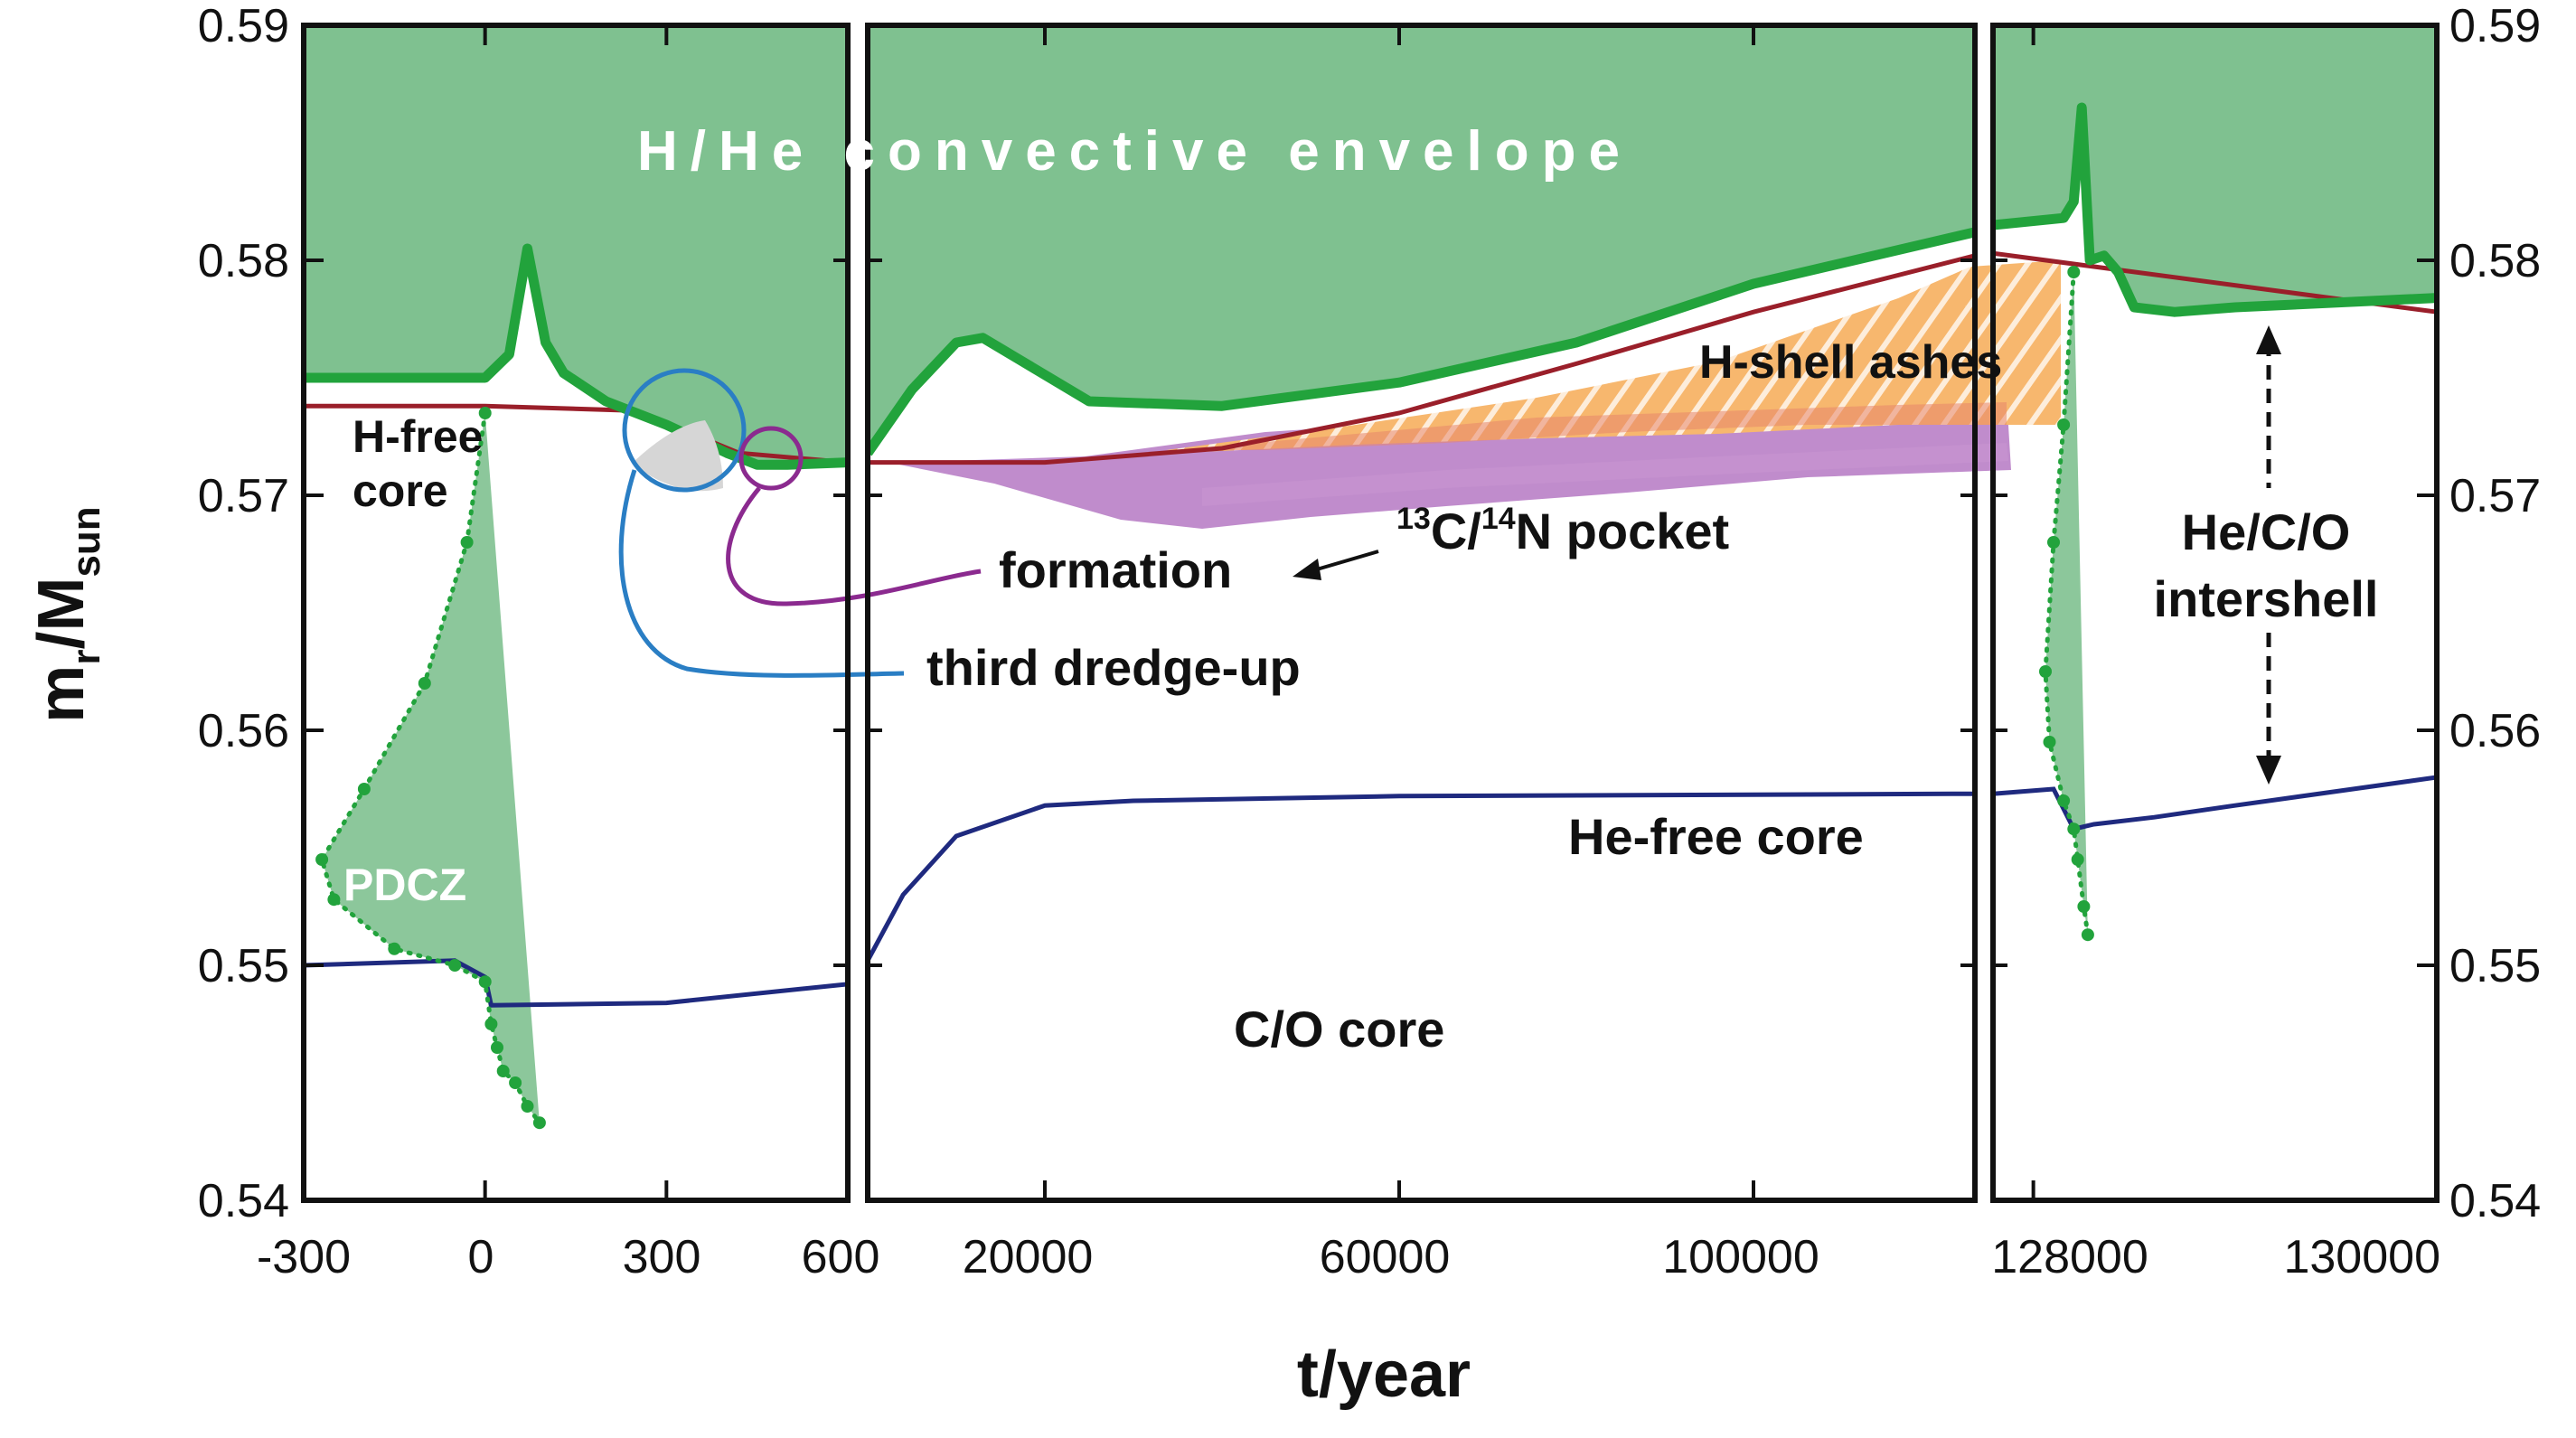 Image resolution: width=2576 pixels, height=1438 pixels. Describe the element at coordinates (404, 885) in the screenshot. I see `pdcz-label: PDCZ` at that location.